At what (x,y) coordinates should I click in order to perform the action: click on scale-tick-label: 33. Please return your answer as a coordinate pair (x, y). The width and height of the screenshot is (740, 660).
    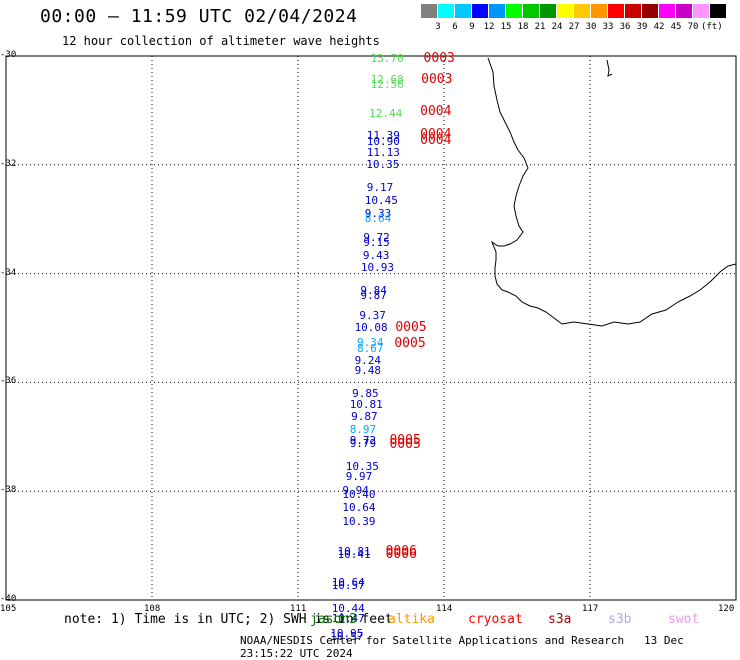
    Looking at the image, I should click on (608, 27).